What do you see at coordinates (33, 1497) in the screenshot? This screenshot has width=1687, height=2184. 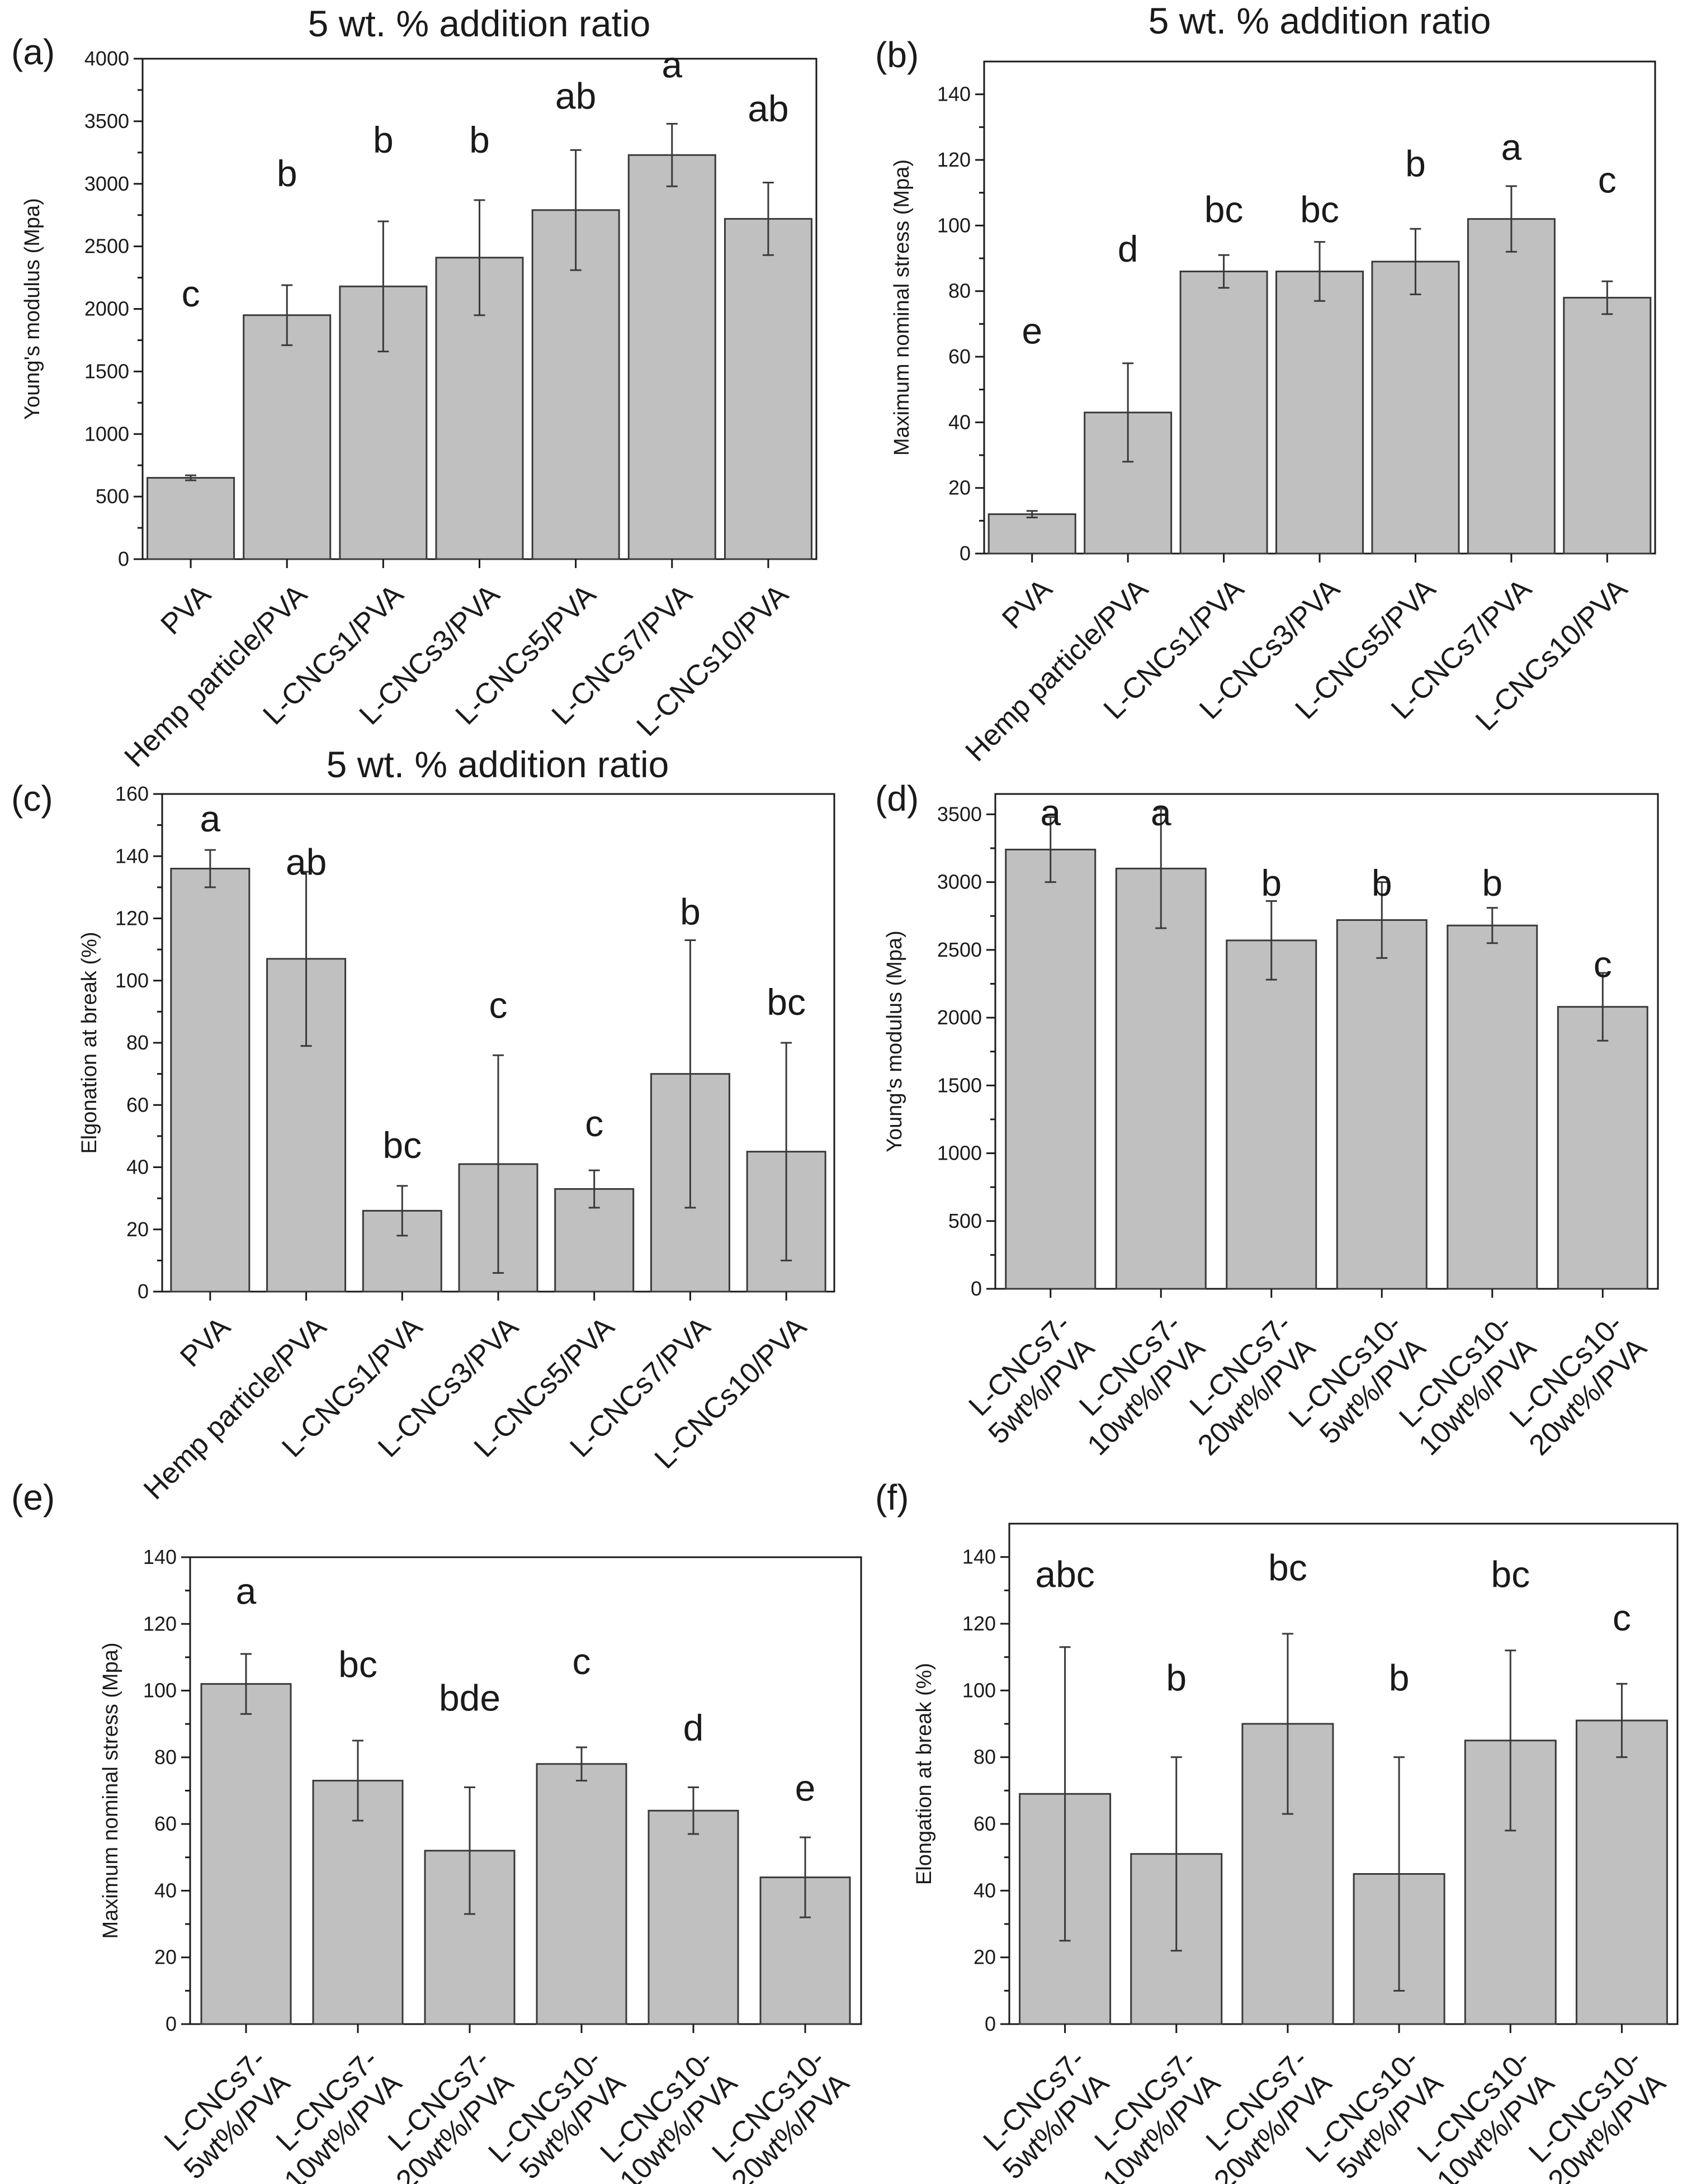 I see `panel-label: (e)` at bounding box center [33, 1497].